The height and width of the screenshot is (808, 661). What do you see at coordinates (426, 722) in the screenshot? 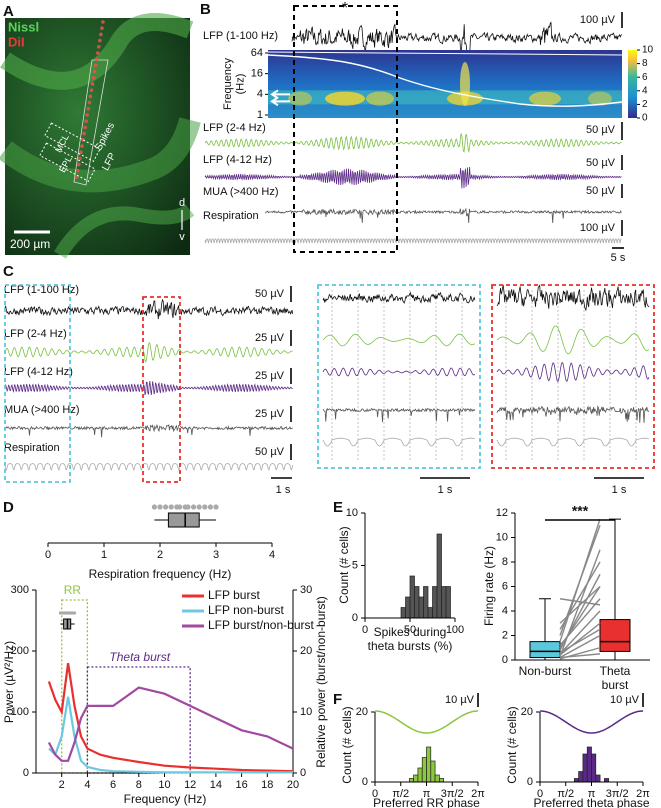
I see `phase-waveform` at bounding box center [426, 722].